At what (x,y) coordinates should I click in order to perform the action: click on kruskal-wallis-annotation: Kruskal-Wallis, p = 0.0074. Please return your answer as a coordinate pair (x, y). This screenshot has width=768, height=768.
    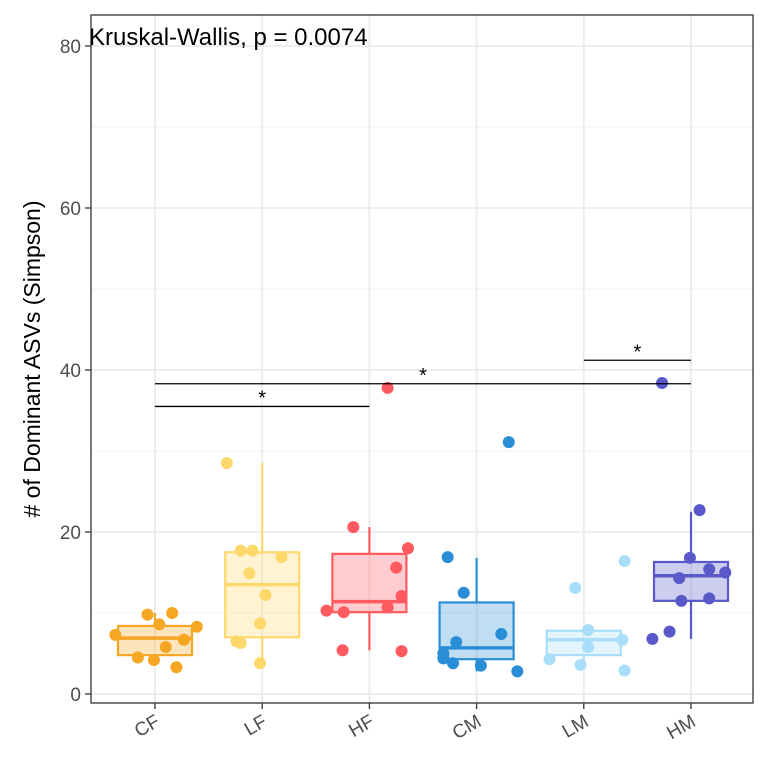
    Looking at the image, I should click on (228, 37).